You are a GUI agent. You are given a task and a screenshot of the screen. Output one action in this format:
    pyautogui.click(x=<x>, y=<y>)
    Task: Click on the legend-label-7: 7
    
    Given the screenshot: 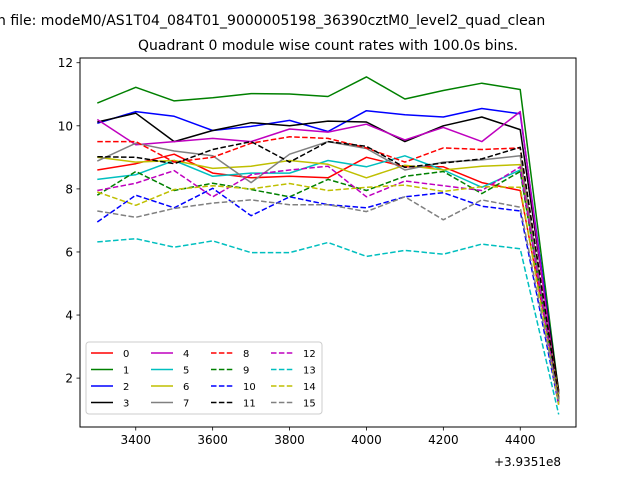 What is the action you would take?
    pyautogui.click(x=186, y=404)
    